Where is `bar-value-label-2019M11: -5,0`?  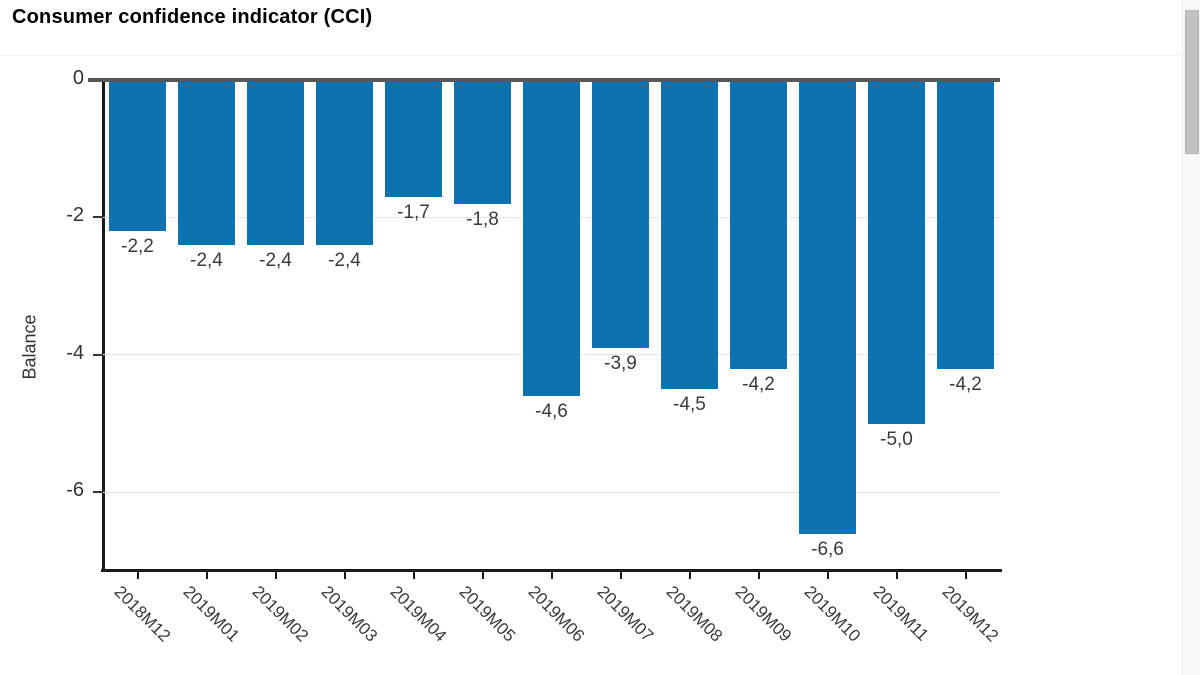 bar-value-label-2019M11: -5,0 is located at coordinates (896, 439).